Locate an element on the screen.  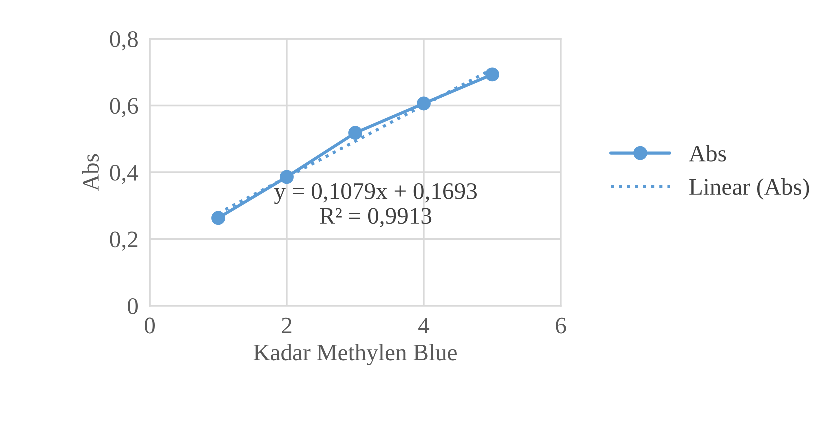
y-tick-label: 0,2 is located at coordinates (124, 242).